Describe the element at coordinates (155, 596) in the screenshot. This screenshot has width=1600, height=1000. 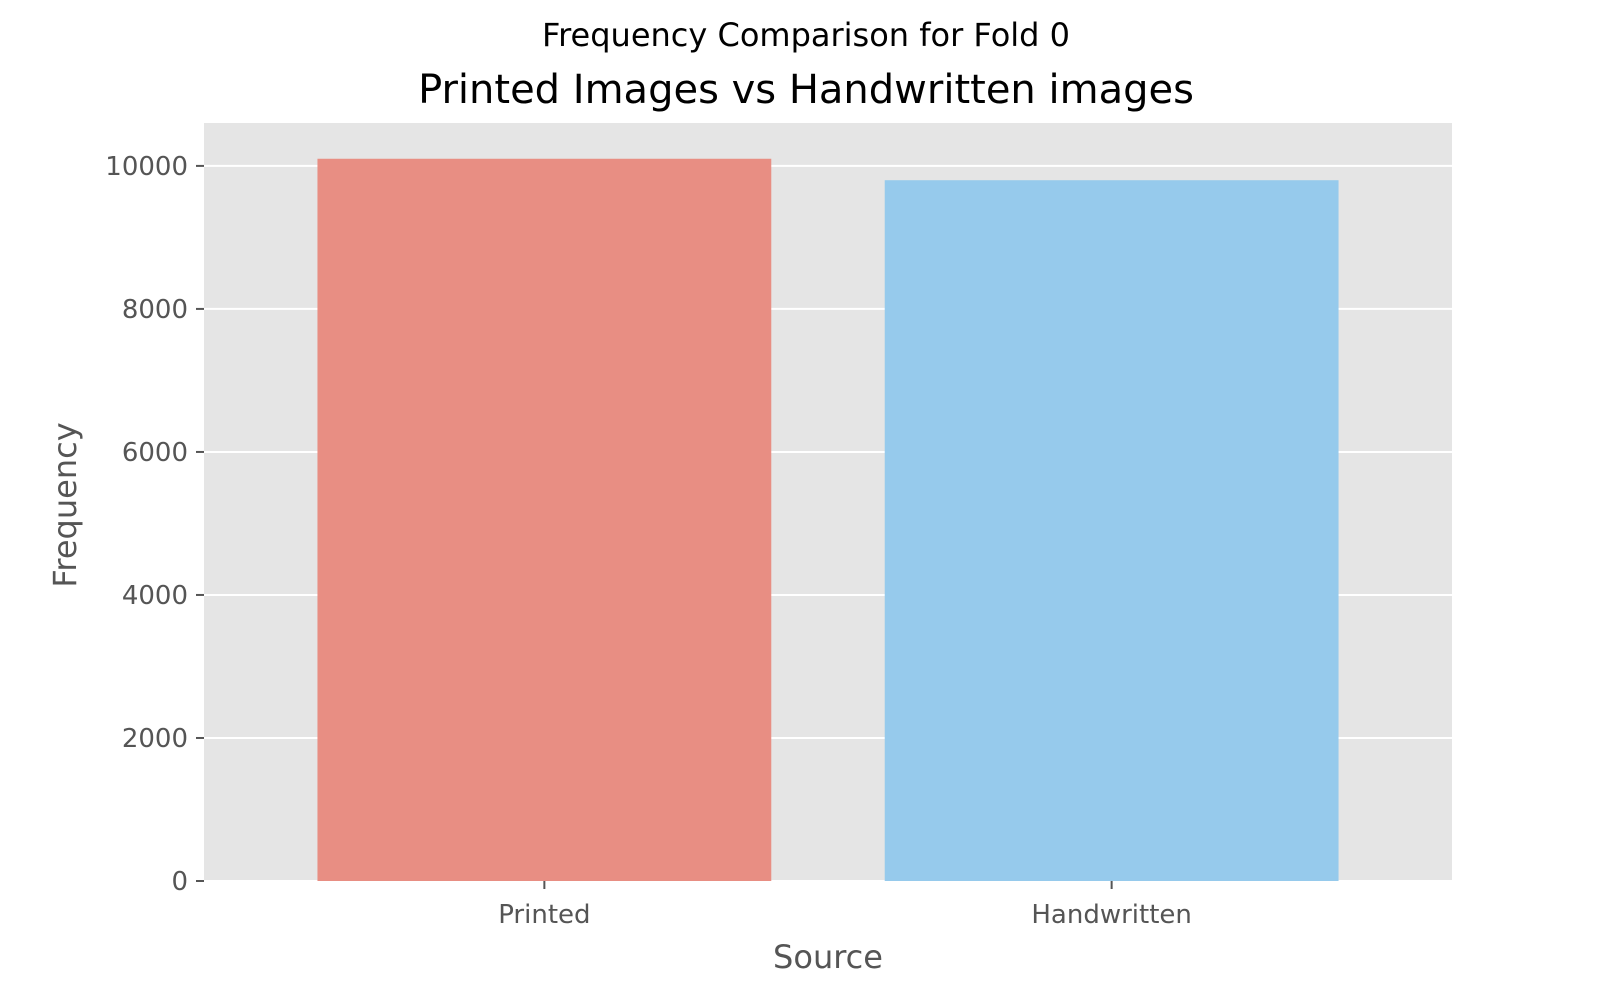
I see `y-tick-label: 4000` at that location.